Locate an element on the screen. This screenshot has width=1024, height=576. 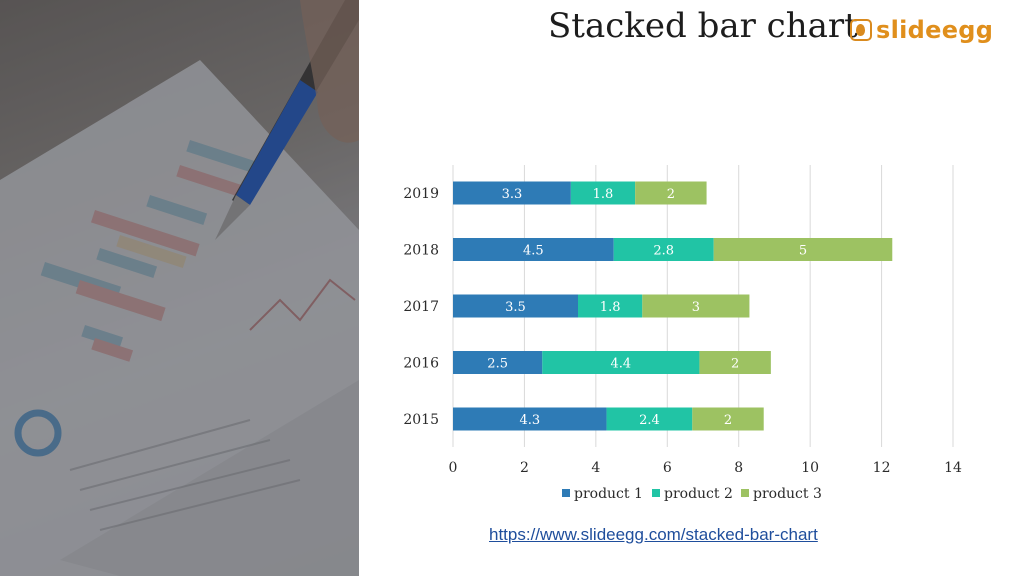
data-label: 2.5 is located at coordinates (497, 364).